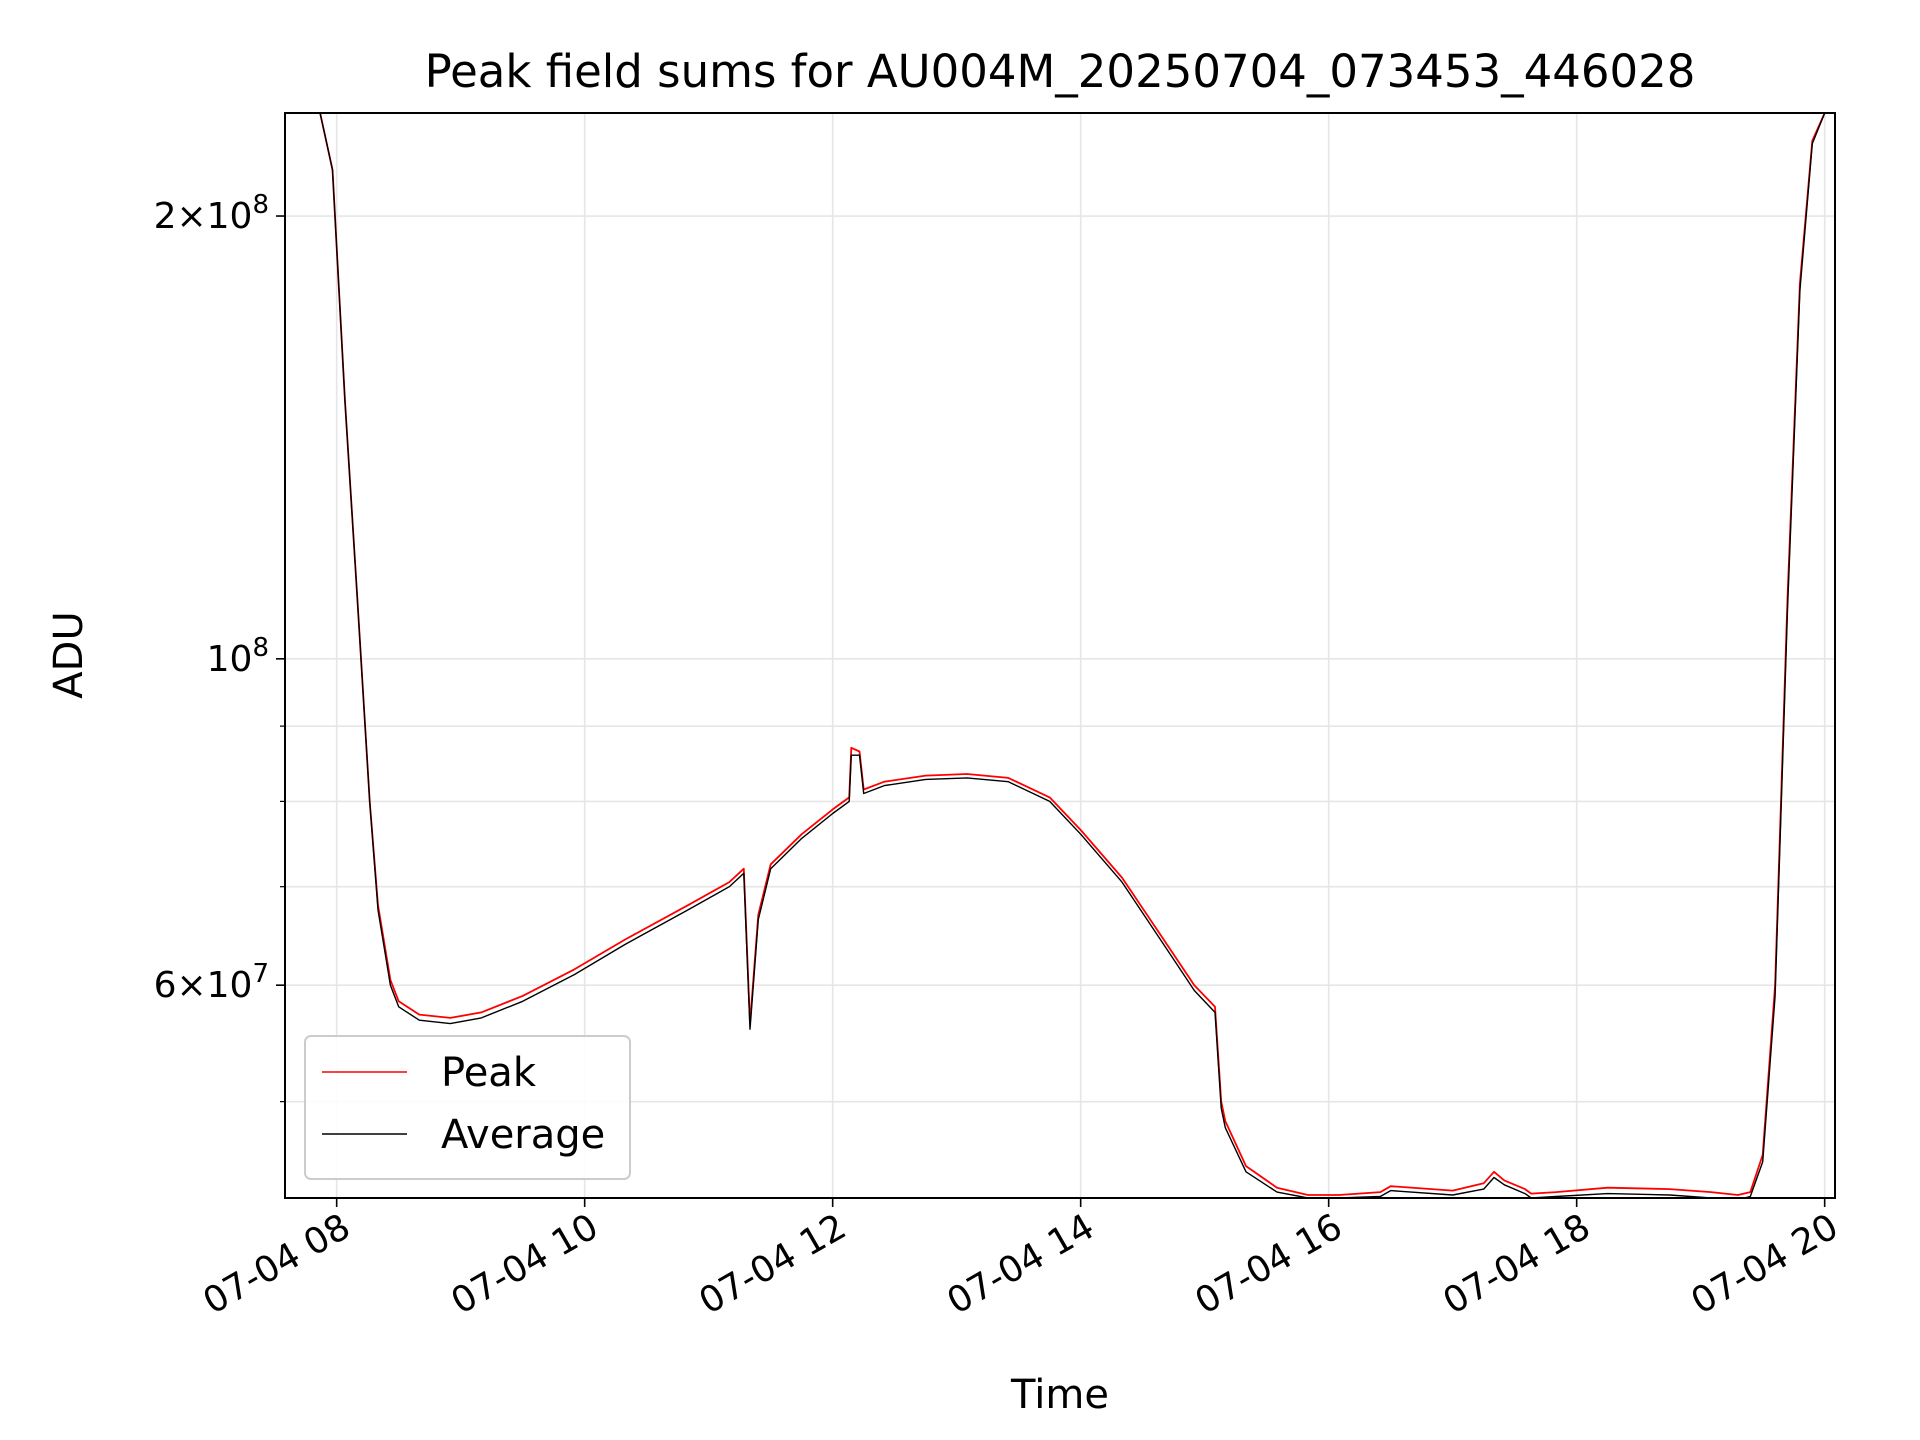 The height and width of the screenshot is (1440, 1920). What do you see at coordinates (467, 1107) in the screenshot?
I see `legend: Peak Average` at bounding box center [467, 1107].